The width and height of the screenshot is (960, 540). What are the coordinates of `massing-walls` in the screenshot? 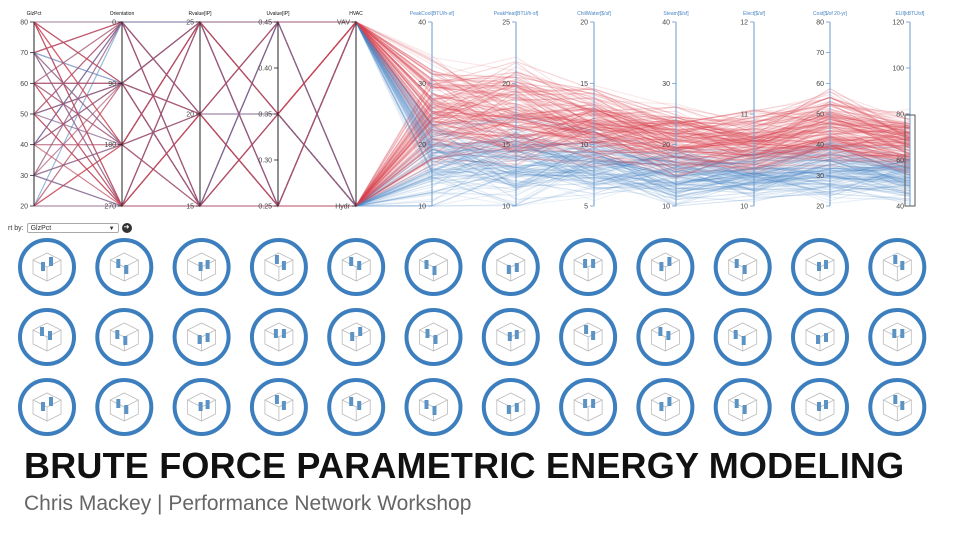 It's located at (279, 271).